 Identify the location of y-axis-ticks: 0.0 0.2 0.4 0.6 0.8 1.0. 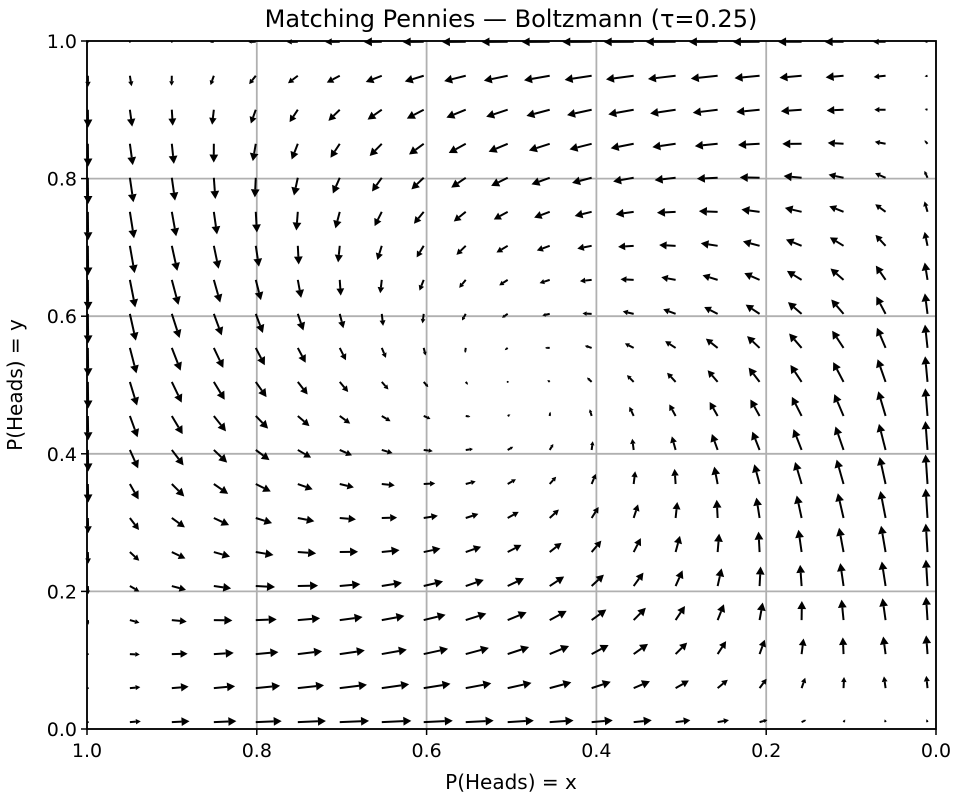
(67, 386).